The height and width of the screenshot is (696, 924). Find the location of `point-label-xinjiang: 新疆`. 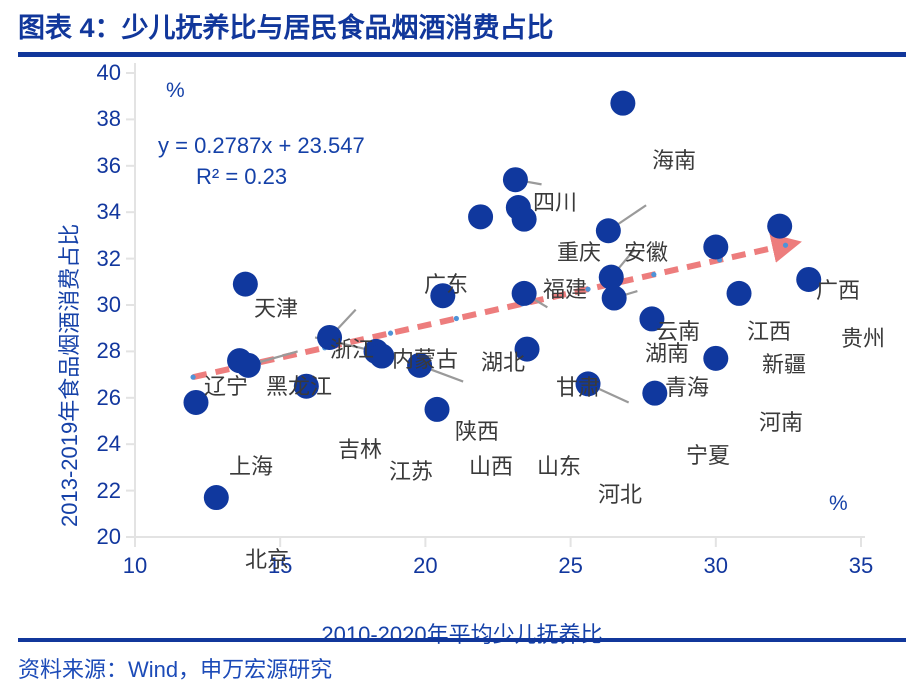

point-label-xinjiang: 新疆 is located at coordinates (784, 364).